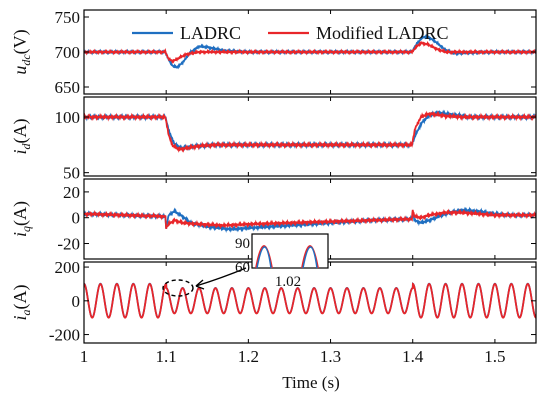 Image resolution: width=550 pixels, height=401 pixels. I want to click on x-tick-label: 1.3, so click(330, 356).